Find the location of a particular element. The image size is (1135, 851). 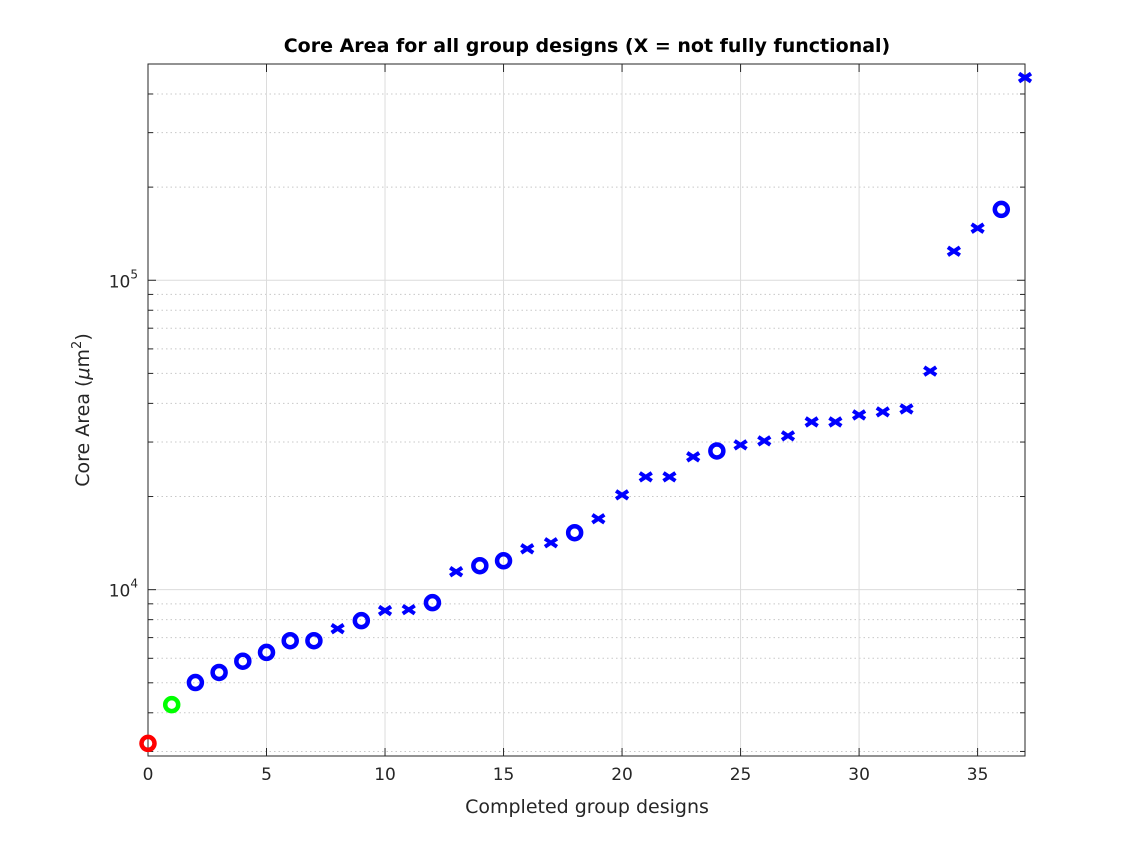

y-tick-label: 10⁴ is located at coordinates (123, 589).